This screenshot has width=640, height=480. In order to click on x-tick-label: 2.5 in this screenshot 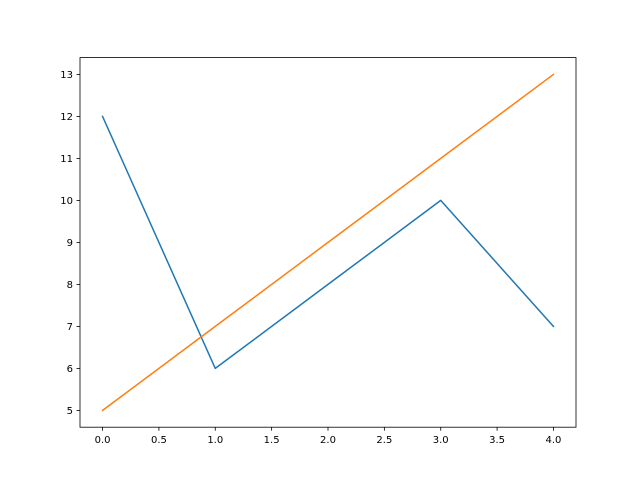, I will do `click(384, 440)`.